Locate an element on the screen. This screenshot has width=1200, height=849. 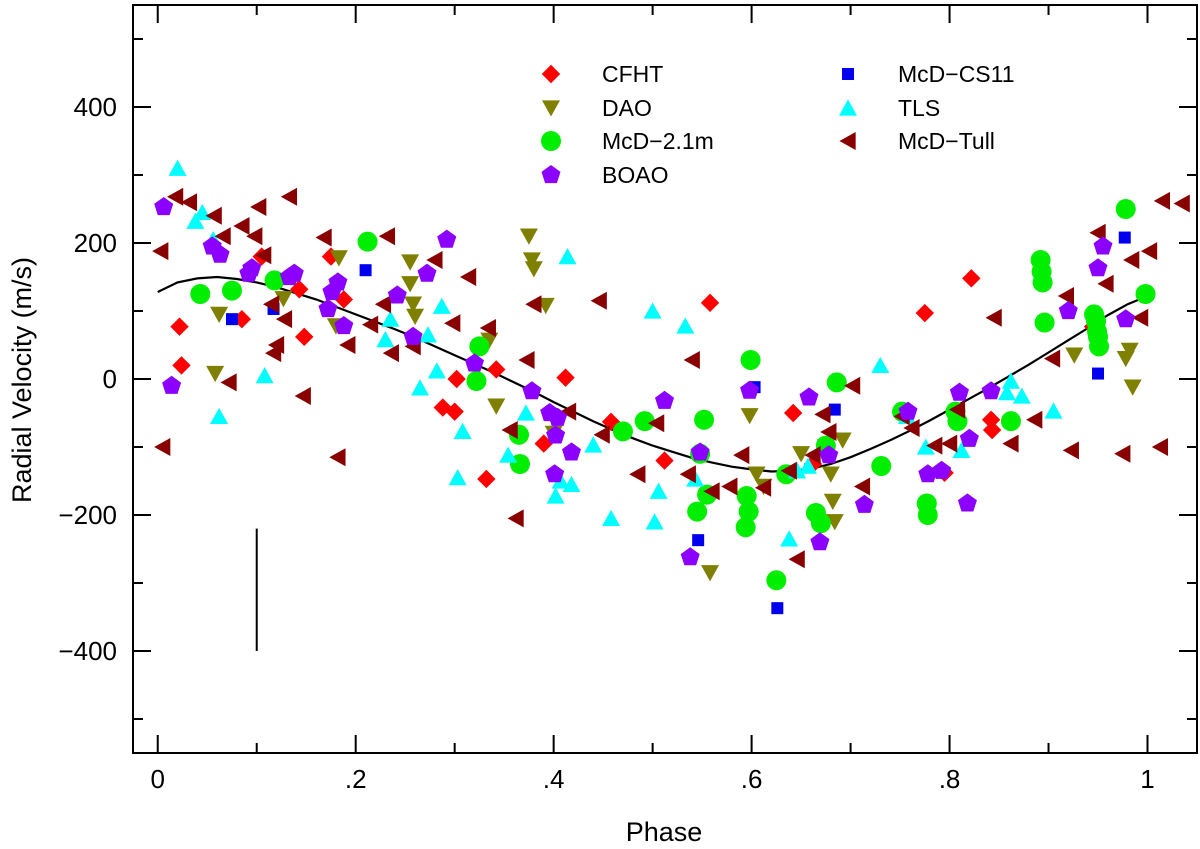
legend-label: CFHT is located at coordinates (632, 74).